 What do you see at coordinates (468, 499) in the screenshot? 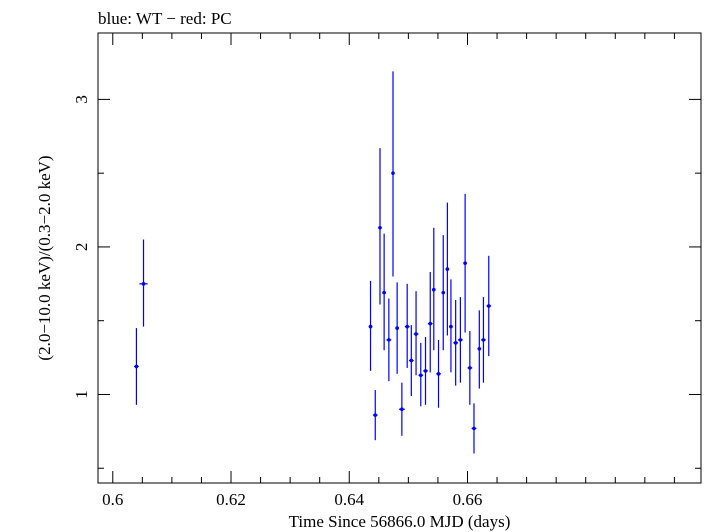
I see `x-tick-label: 0.66` at bounding box center [468, 499].